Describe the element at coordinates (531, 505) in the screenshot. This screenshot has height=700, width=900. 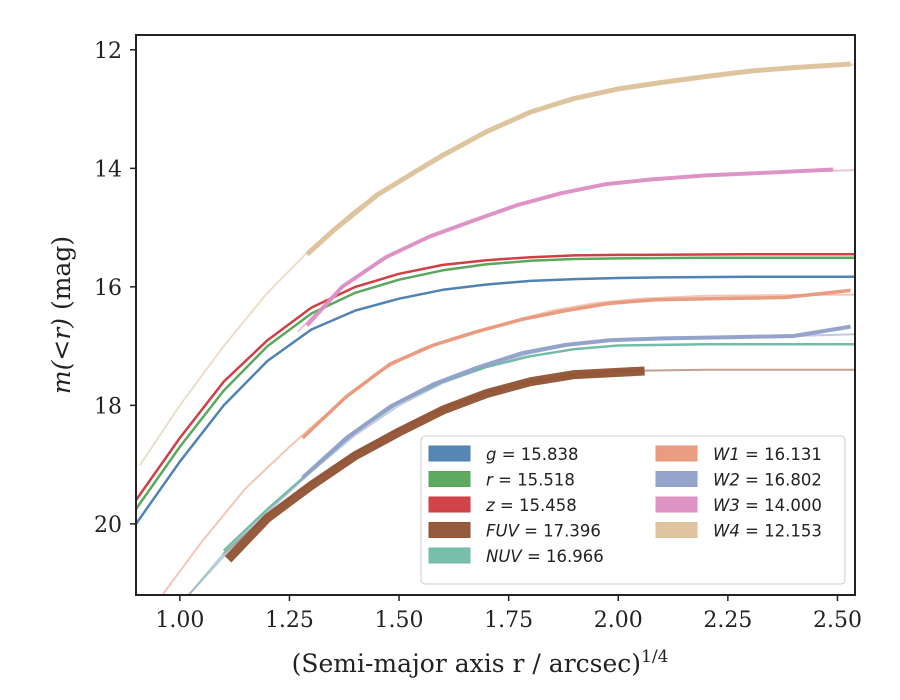
I see `legend-label-z: z = 15.458` at that location.